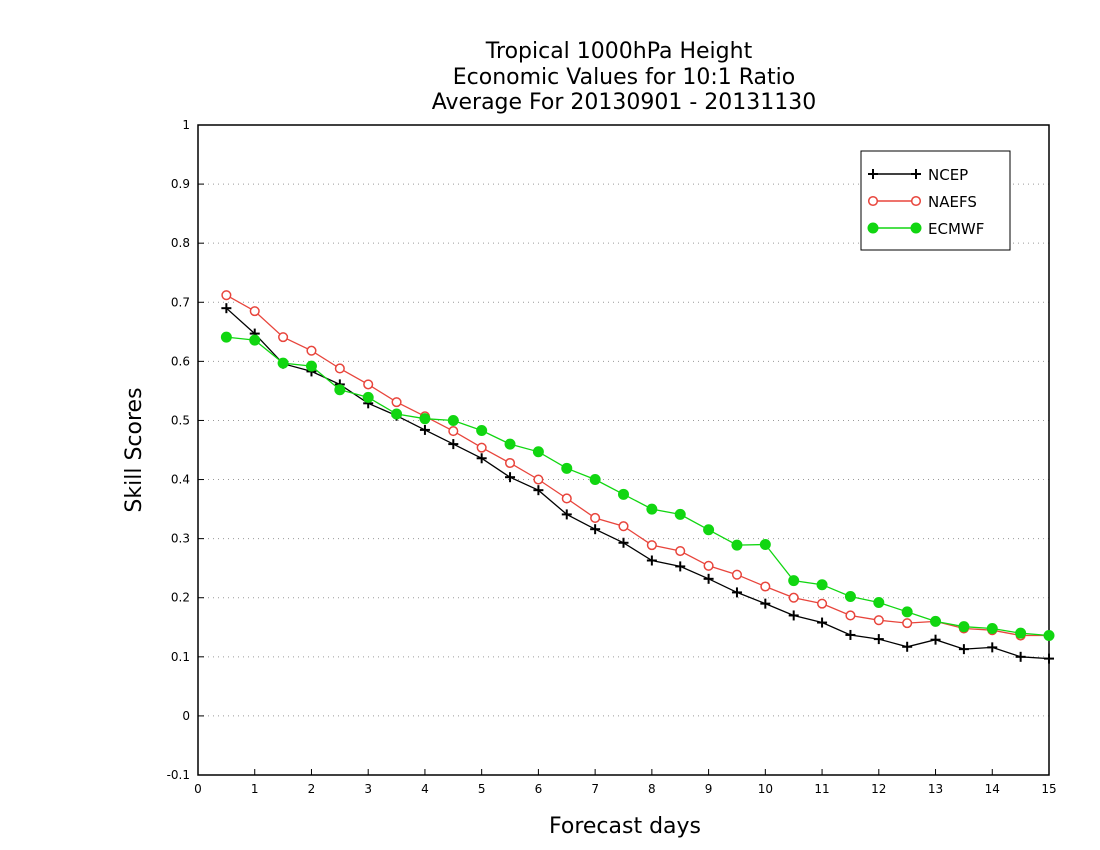  What do you see at coordinates (539, 789) in the screenshot?
I see `x-tick-label: 6` at bounding box center [539, 789].